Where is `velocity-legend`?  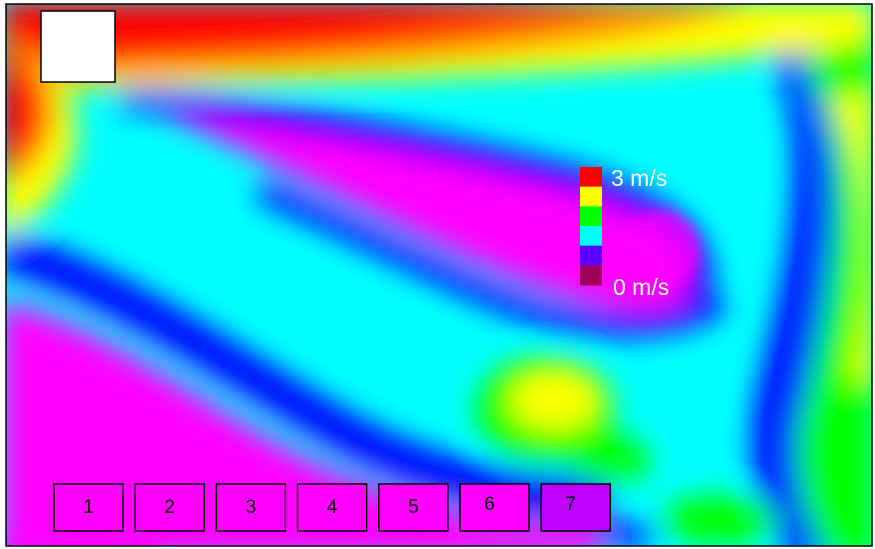 velocity-legend is located at coordinates (591, 226).